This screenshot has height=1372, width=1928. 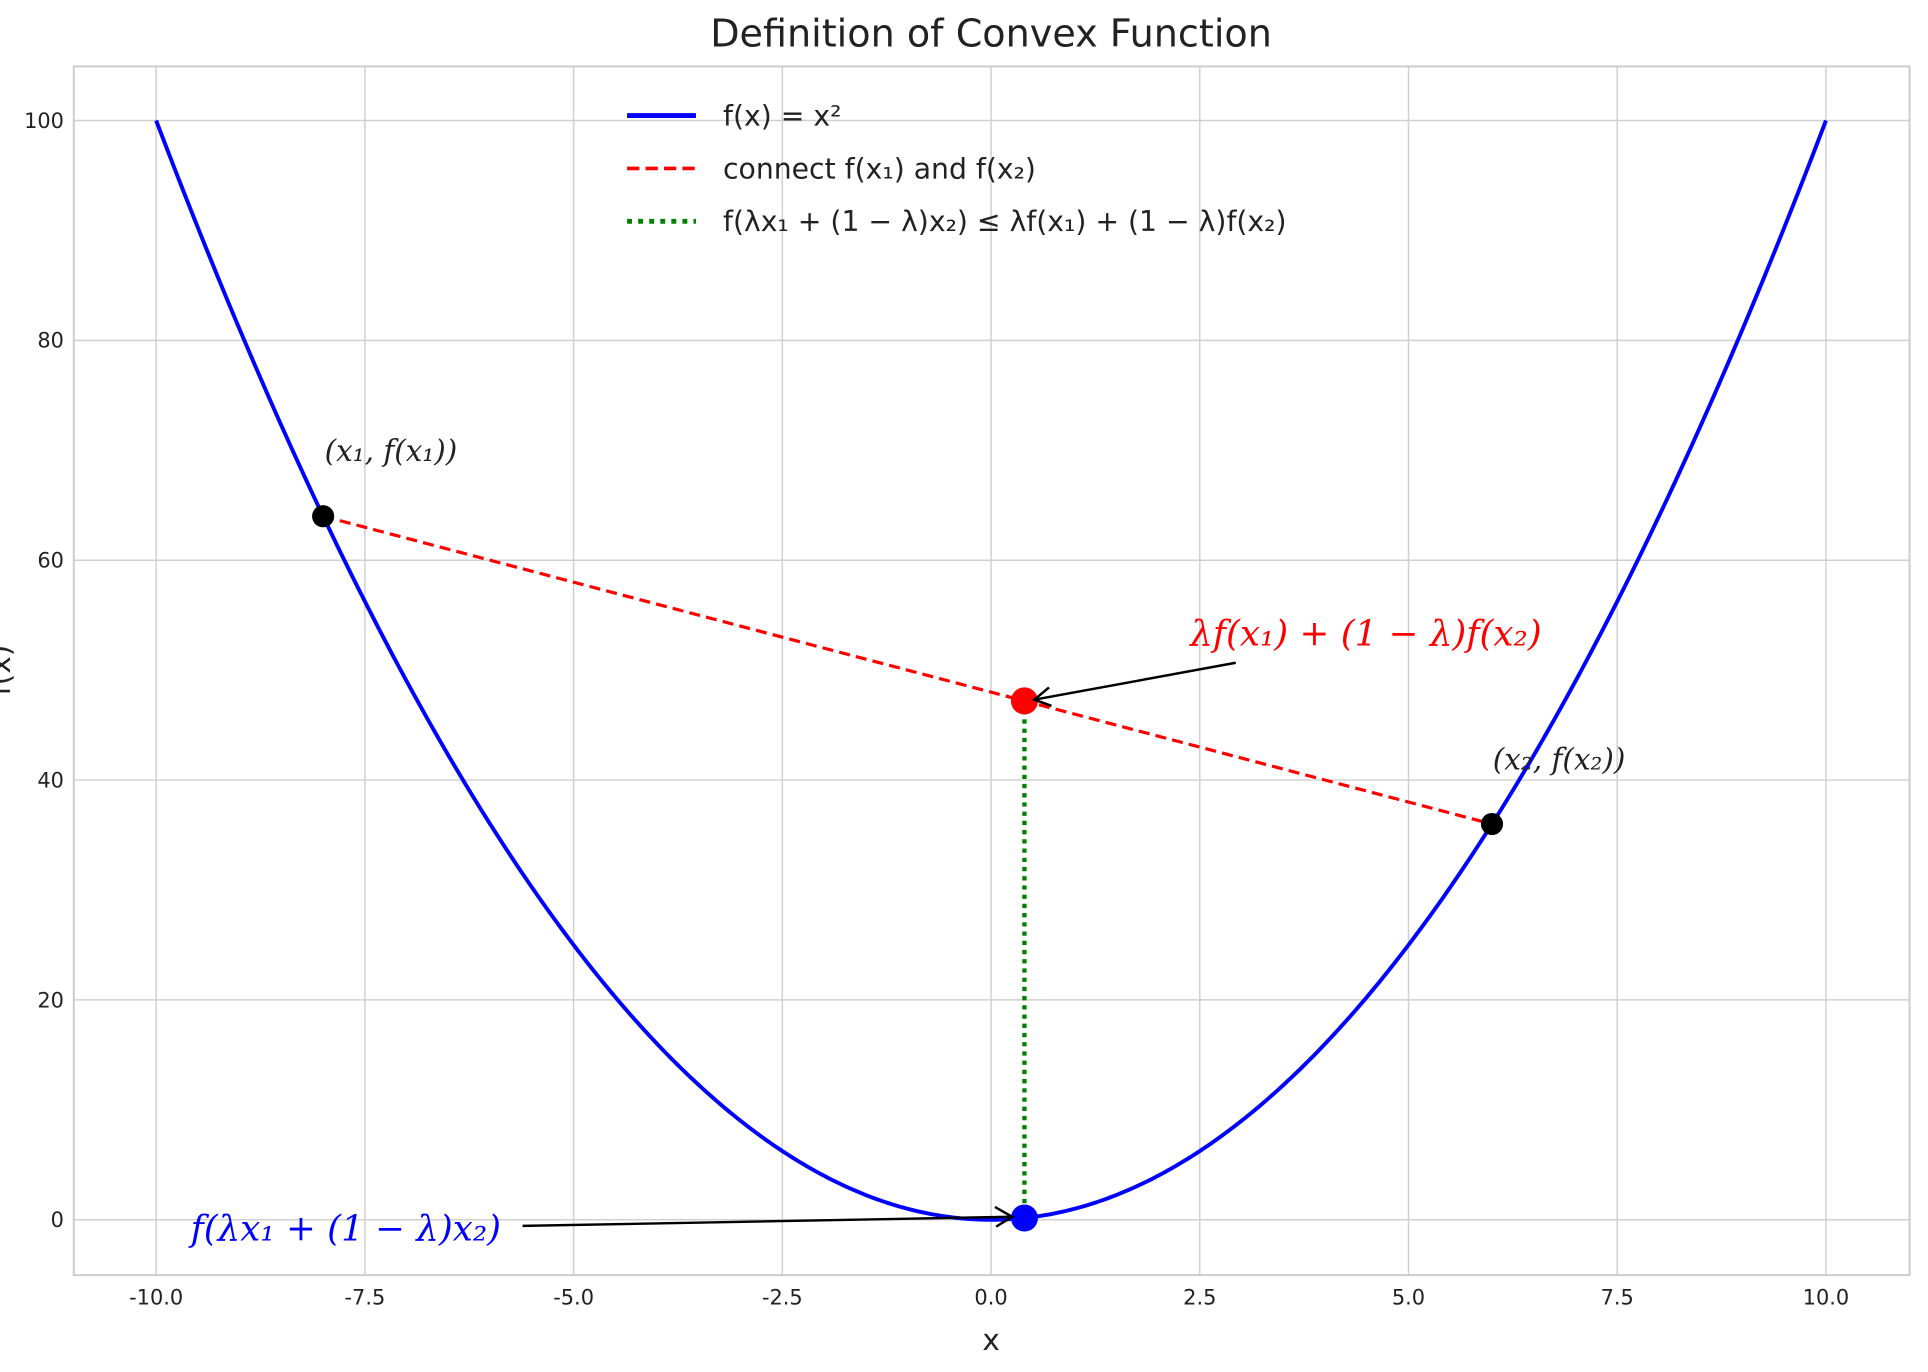 I want to click on y-tick-label: 40, so click(x=50, y=780).